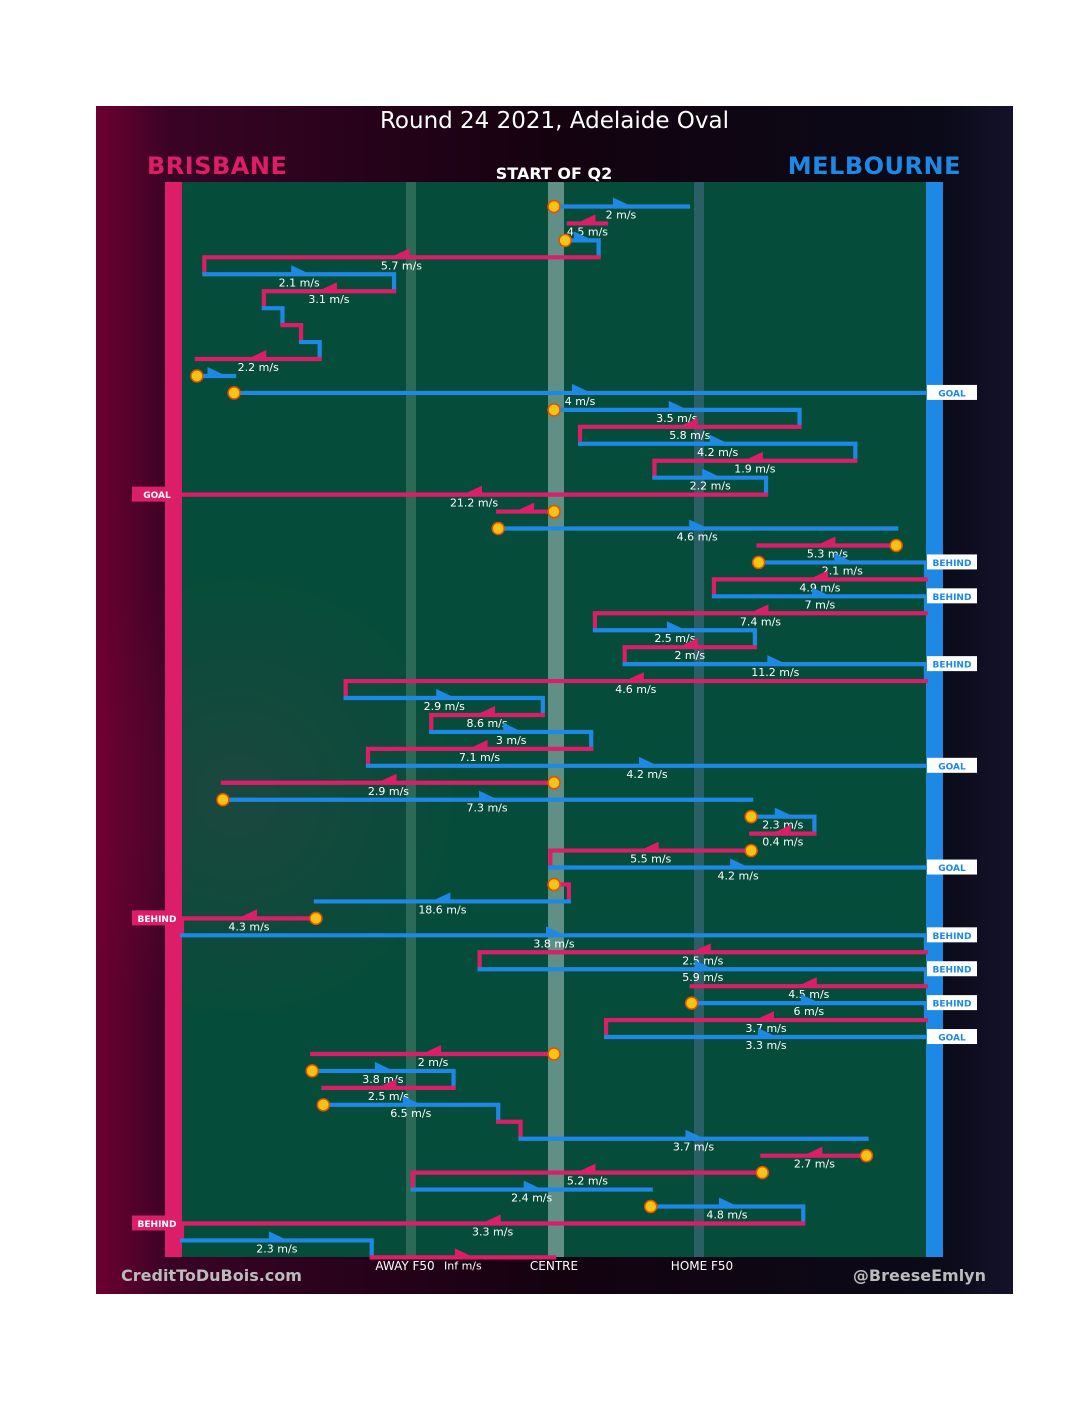  Describe the element at coordinates (814, 1164) in the screenshot. I see `speed-label: 2.7 m/s` at that location.